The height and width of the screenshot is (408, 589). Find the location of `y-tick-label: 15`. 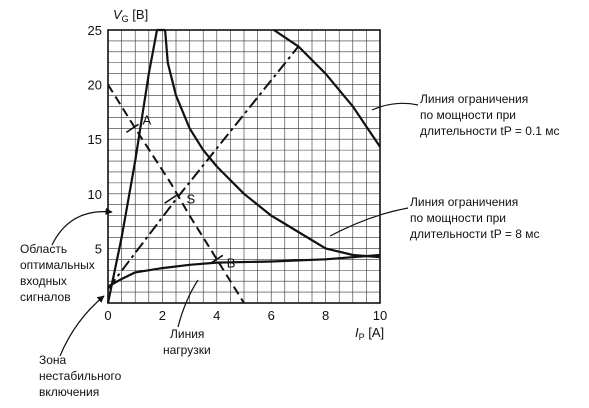

y-tick-label: 15 is located at coordinates (95, 139).